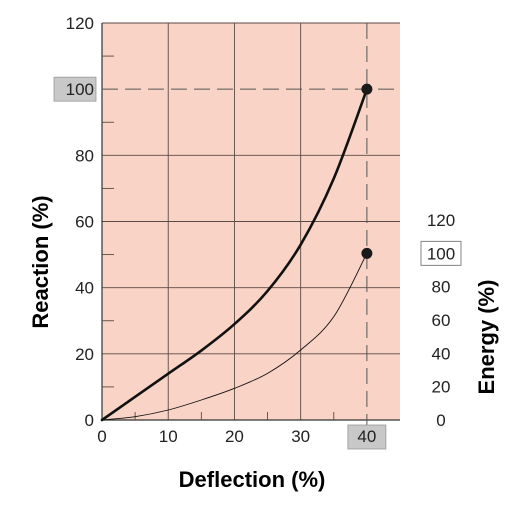  I want to click on y-tick-label: 20, so click(84, 354).